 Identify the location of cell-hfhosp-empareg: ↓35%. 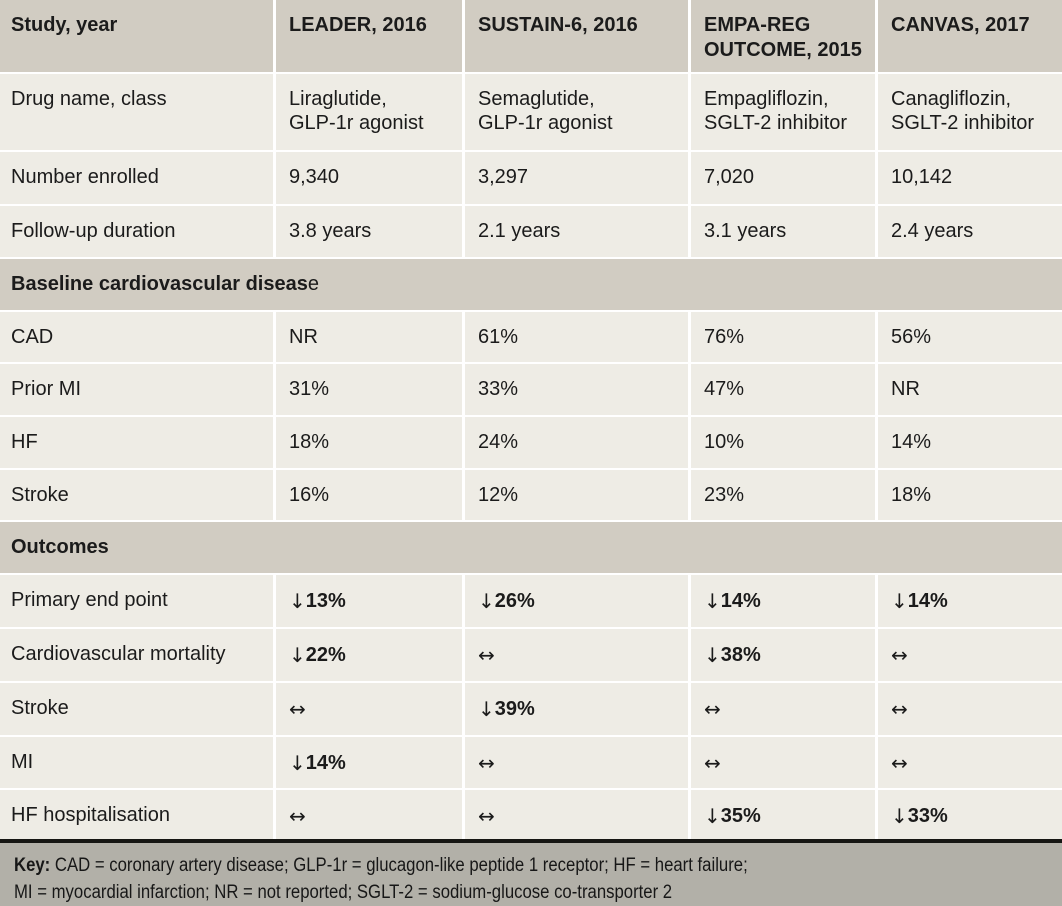
(783, 814).